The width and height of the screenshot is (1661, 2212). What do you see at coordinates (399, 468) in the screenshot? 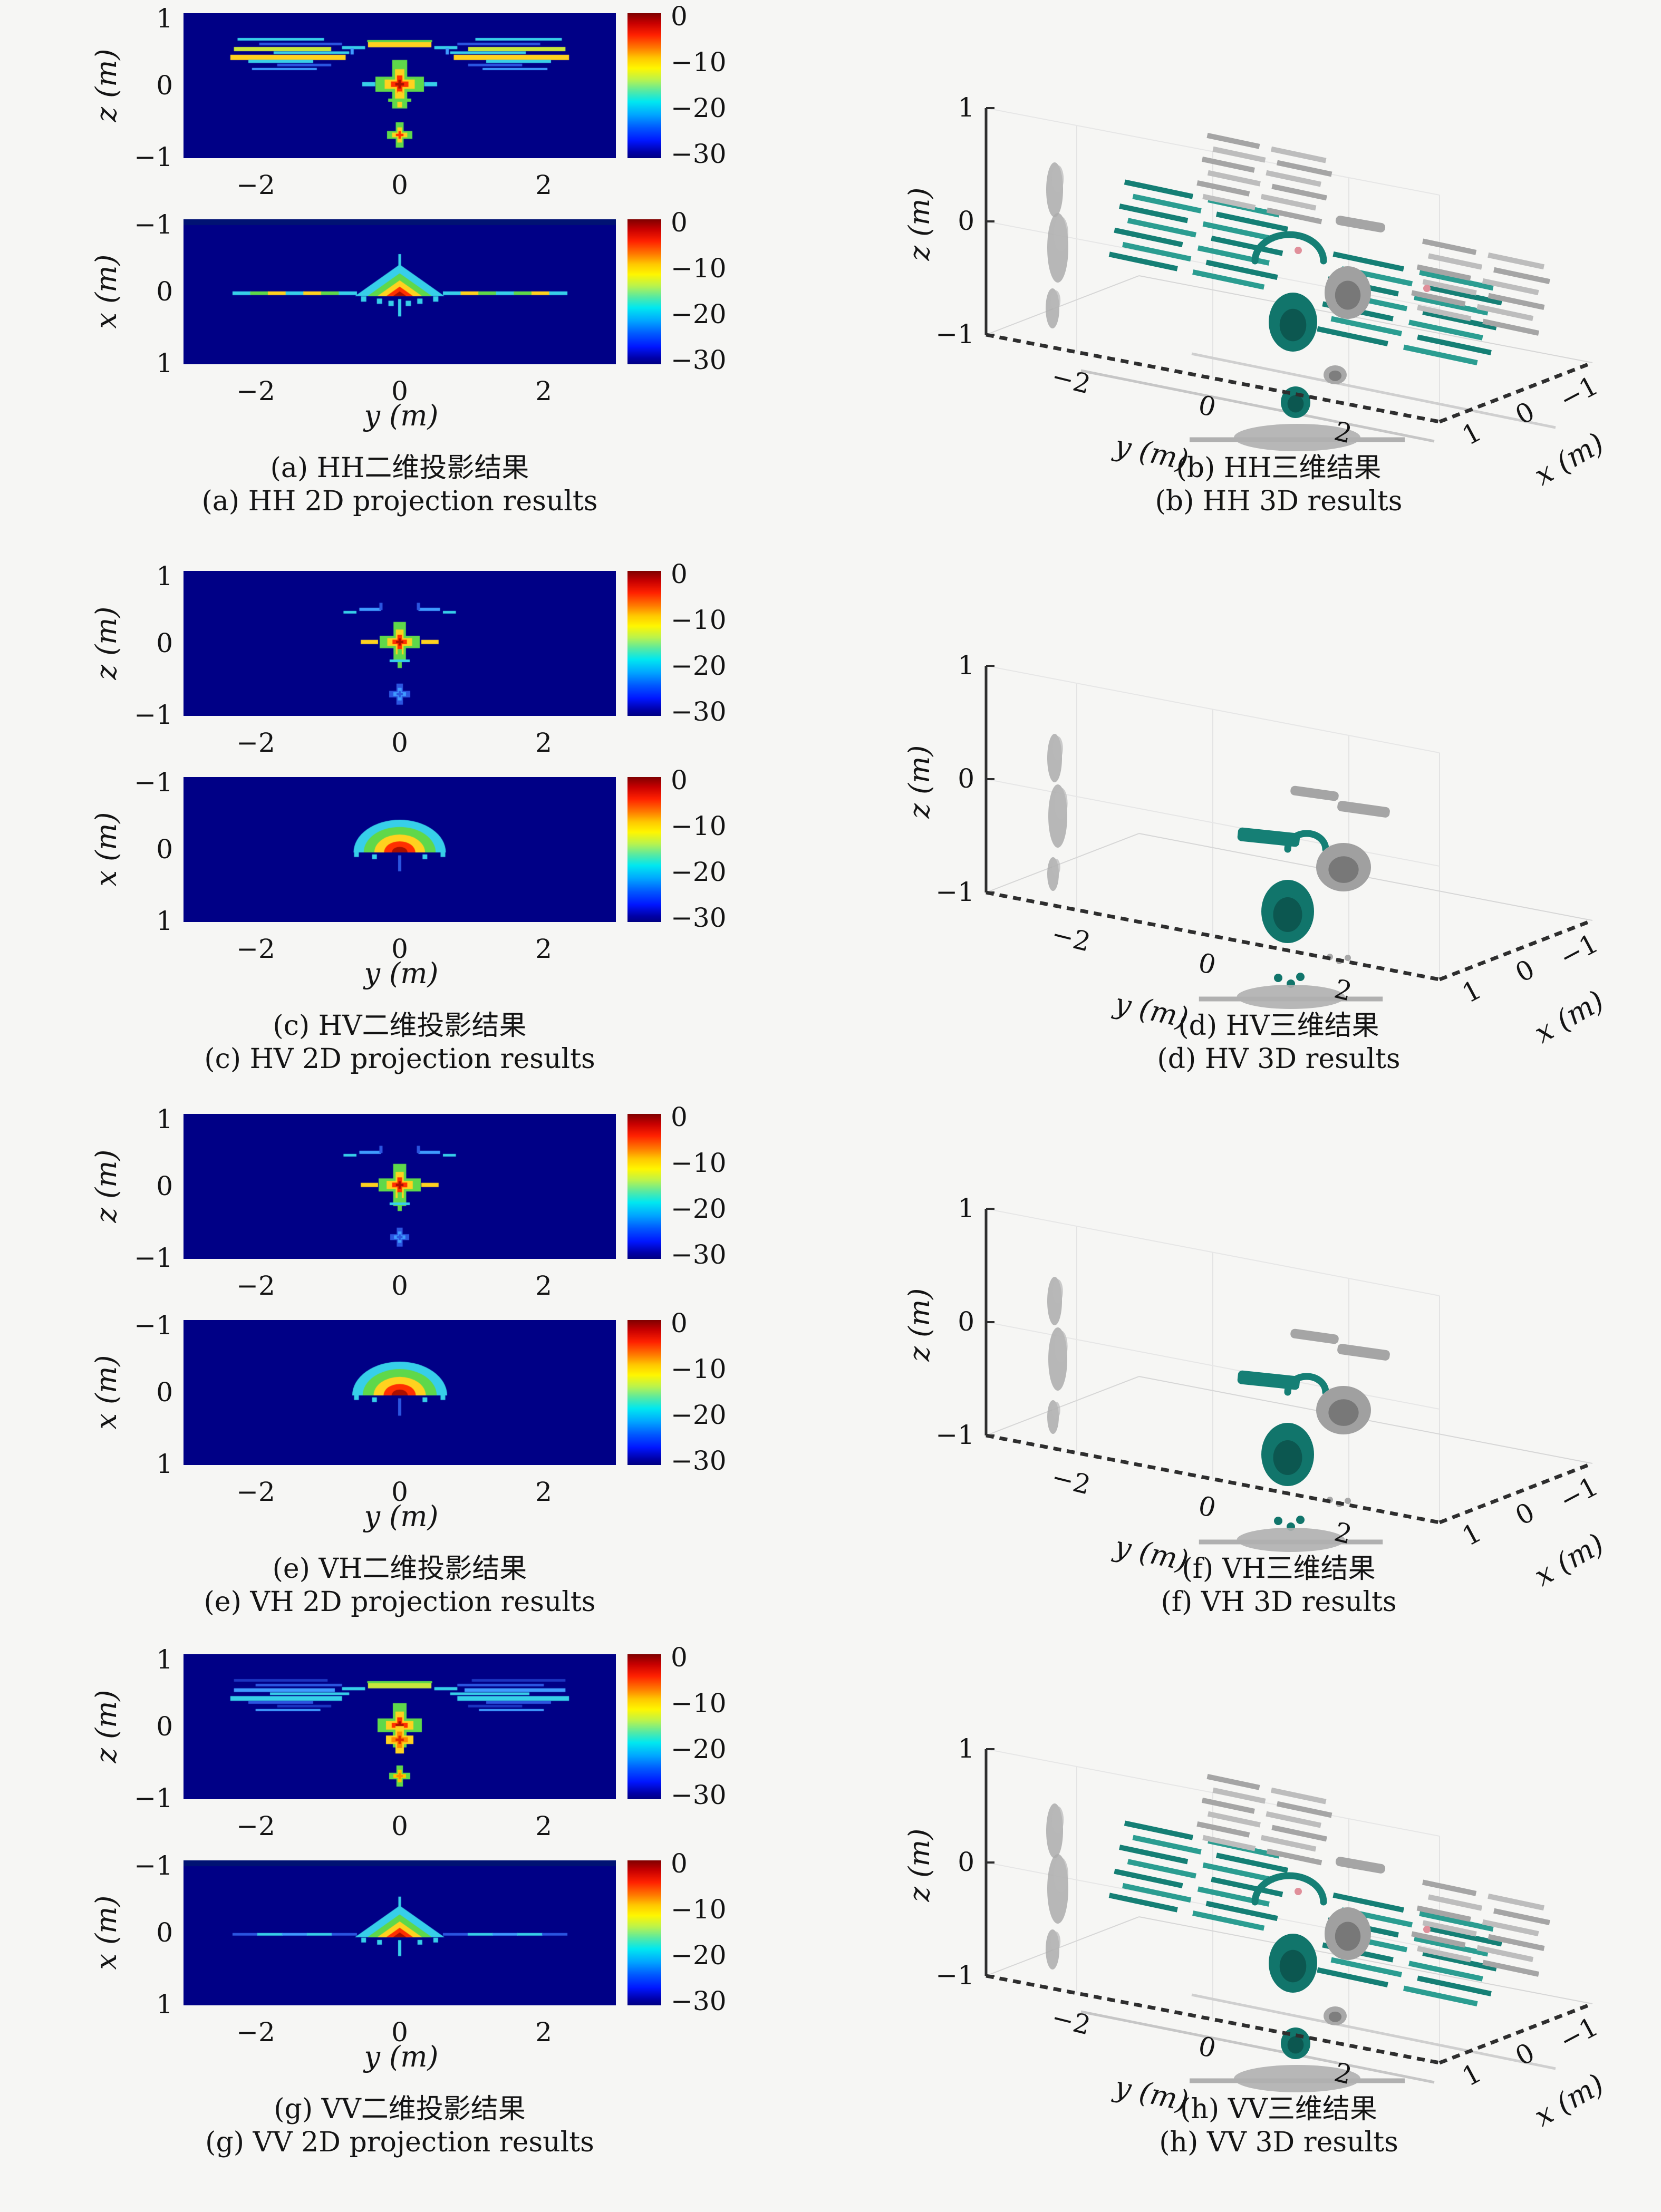
I see `caption-2d-cn: (a) HH二维投影结果` at bounding box center [399, 468].